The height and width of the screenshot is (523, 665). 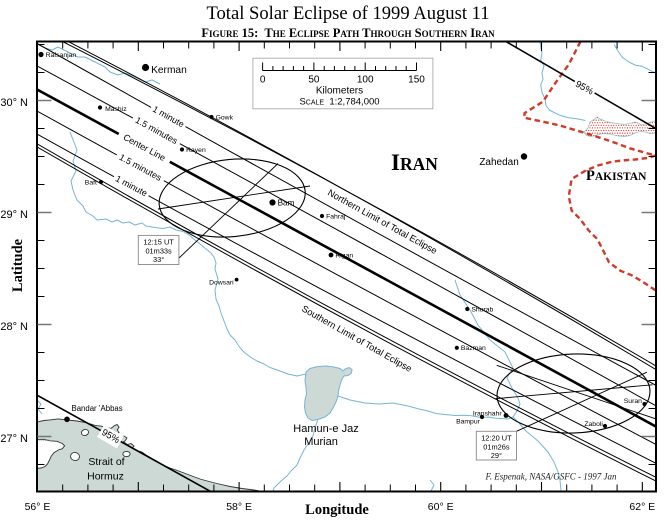 I want to click on svg-text: 62° E, so click(x=642, y=507).